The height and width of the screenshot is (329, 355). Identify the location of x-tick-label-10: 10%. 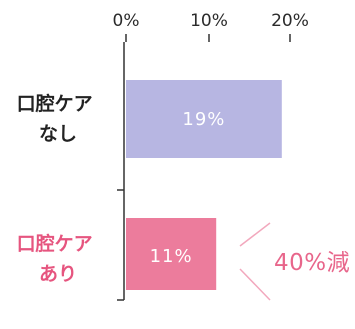
(209, 21).